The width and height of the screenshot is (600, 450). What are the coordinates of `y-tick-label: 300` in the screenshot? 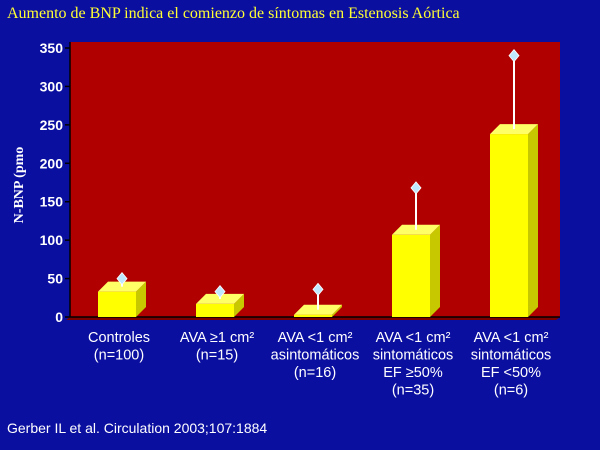 It's located at (52, 86).